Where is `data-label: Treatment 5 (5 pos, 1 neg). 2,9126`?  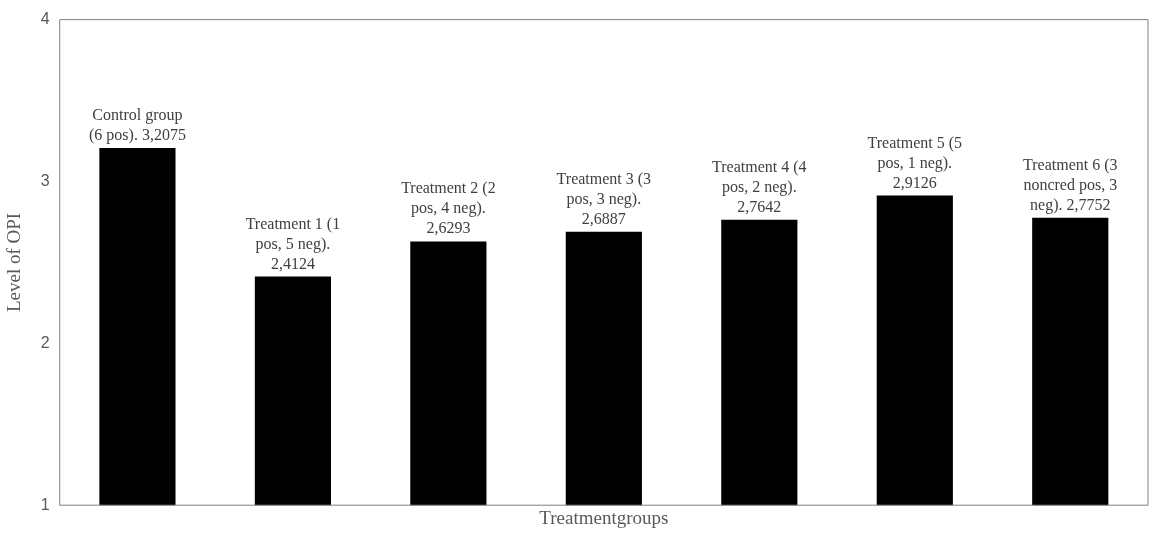 data-label: Treatment 5 (5 pos, 1 neg). 2,9126 is located at coordinates (915, 162).